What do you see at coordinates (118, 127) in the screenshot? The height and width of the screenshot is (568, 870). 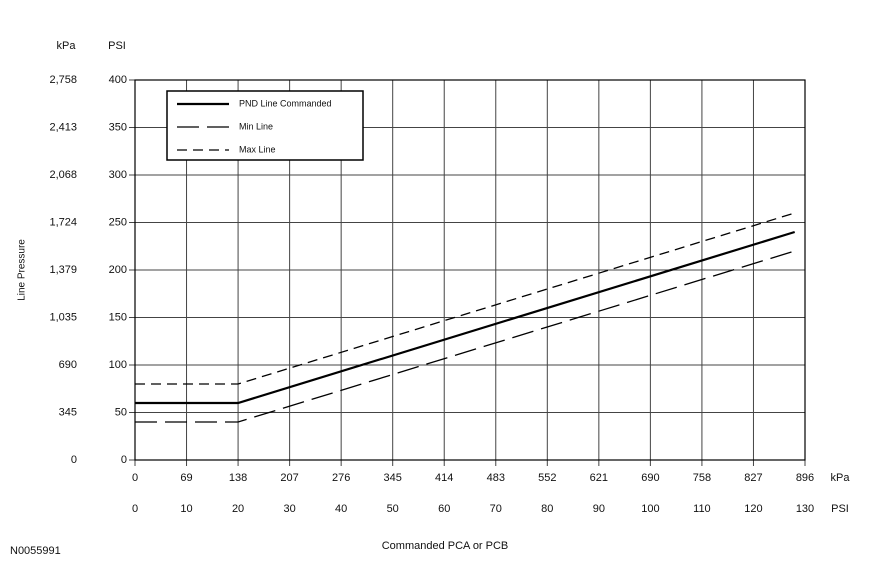 I see `y-tick-label: 350` at bounding box center [118, 127].